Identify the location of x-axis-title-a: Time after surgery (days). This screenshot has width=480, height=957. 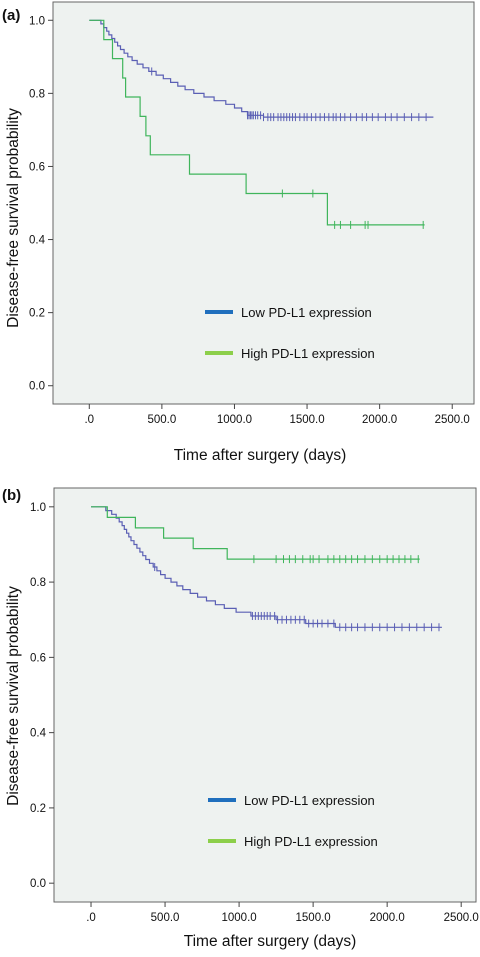
(260, 455).